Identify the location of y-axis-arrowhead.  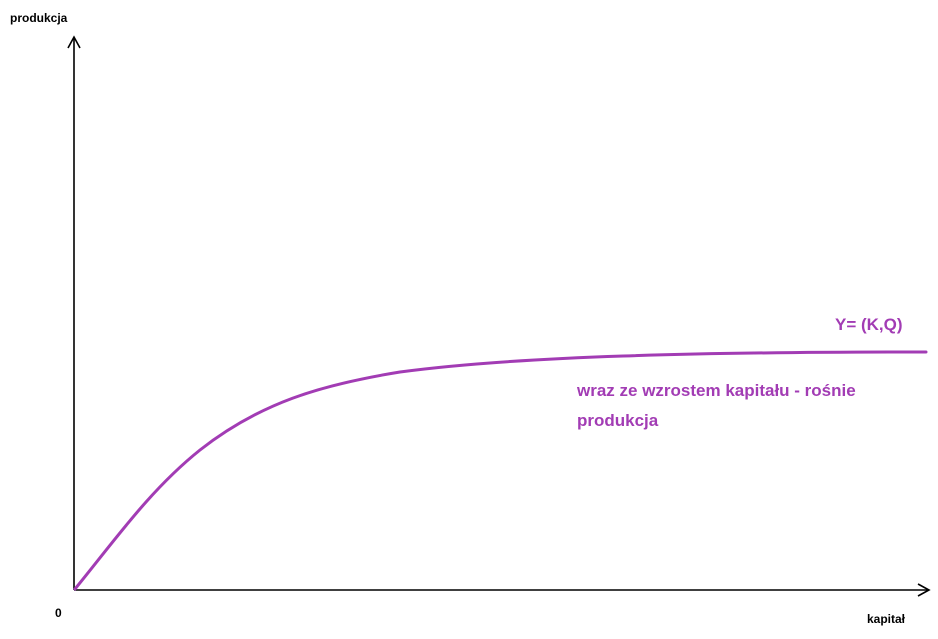
(74, 42).